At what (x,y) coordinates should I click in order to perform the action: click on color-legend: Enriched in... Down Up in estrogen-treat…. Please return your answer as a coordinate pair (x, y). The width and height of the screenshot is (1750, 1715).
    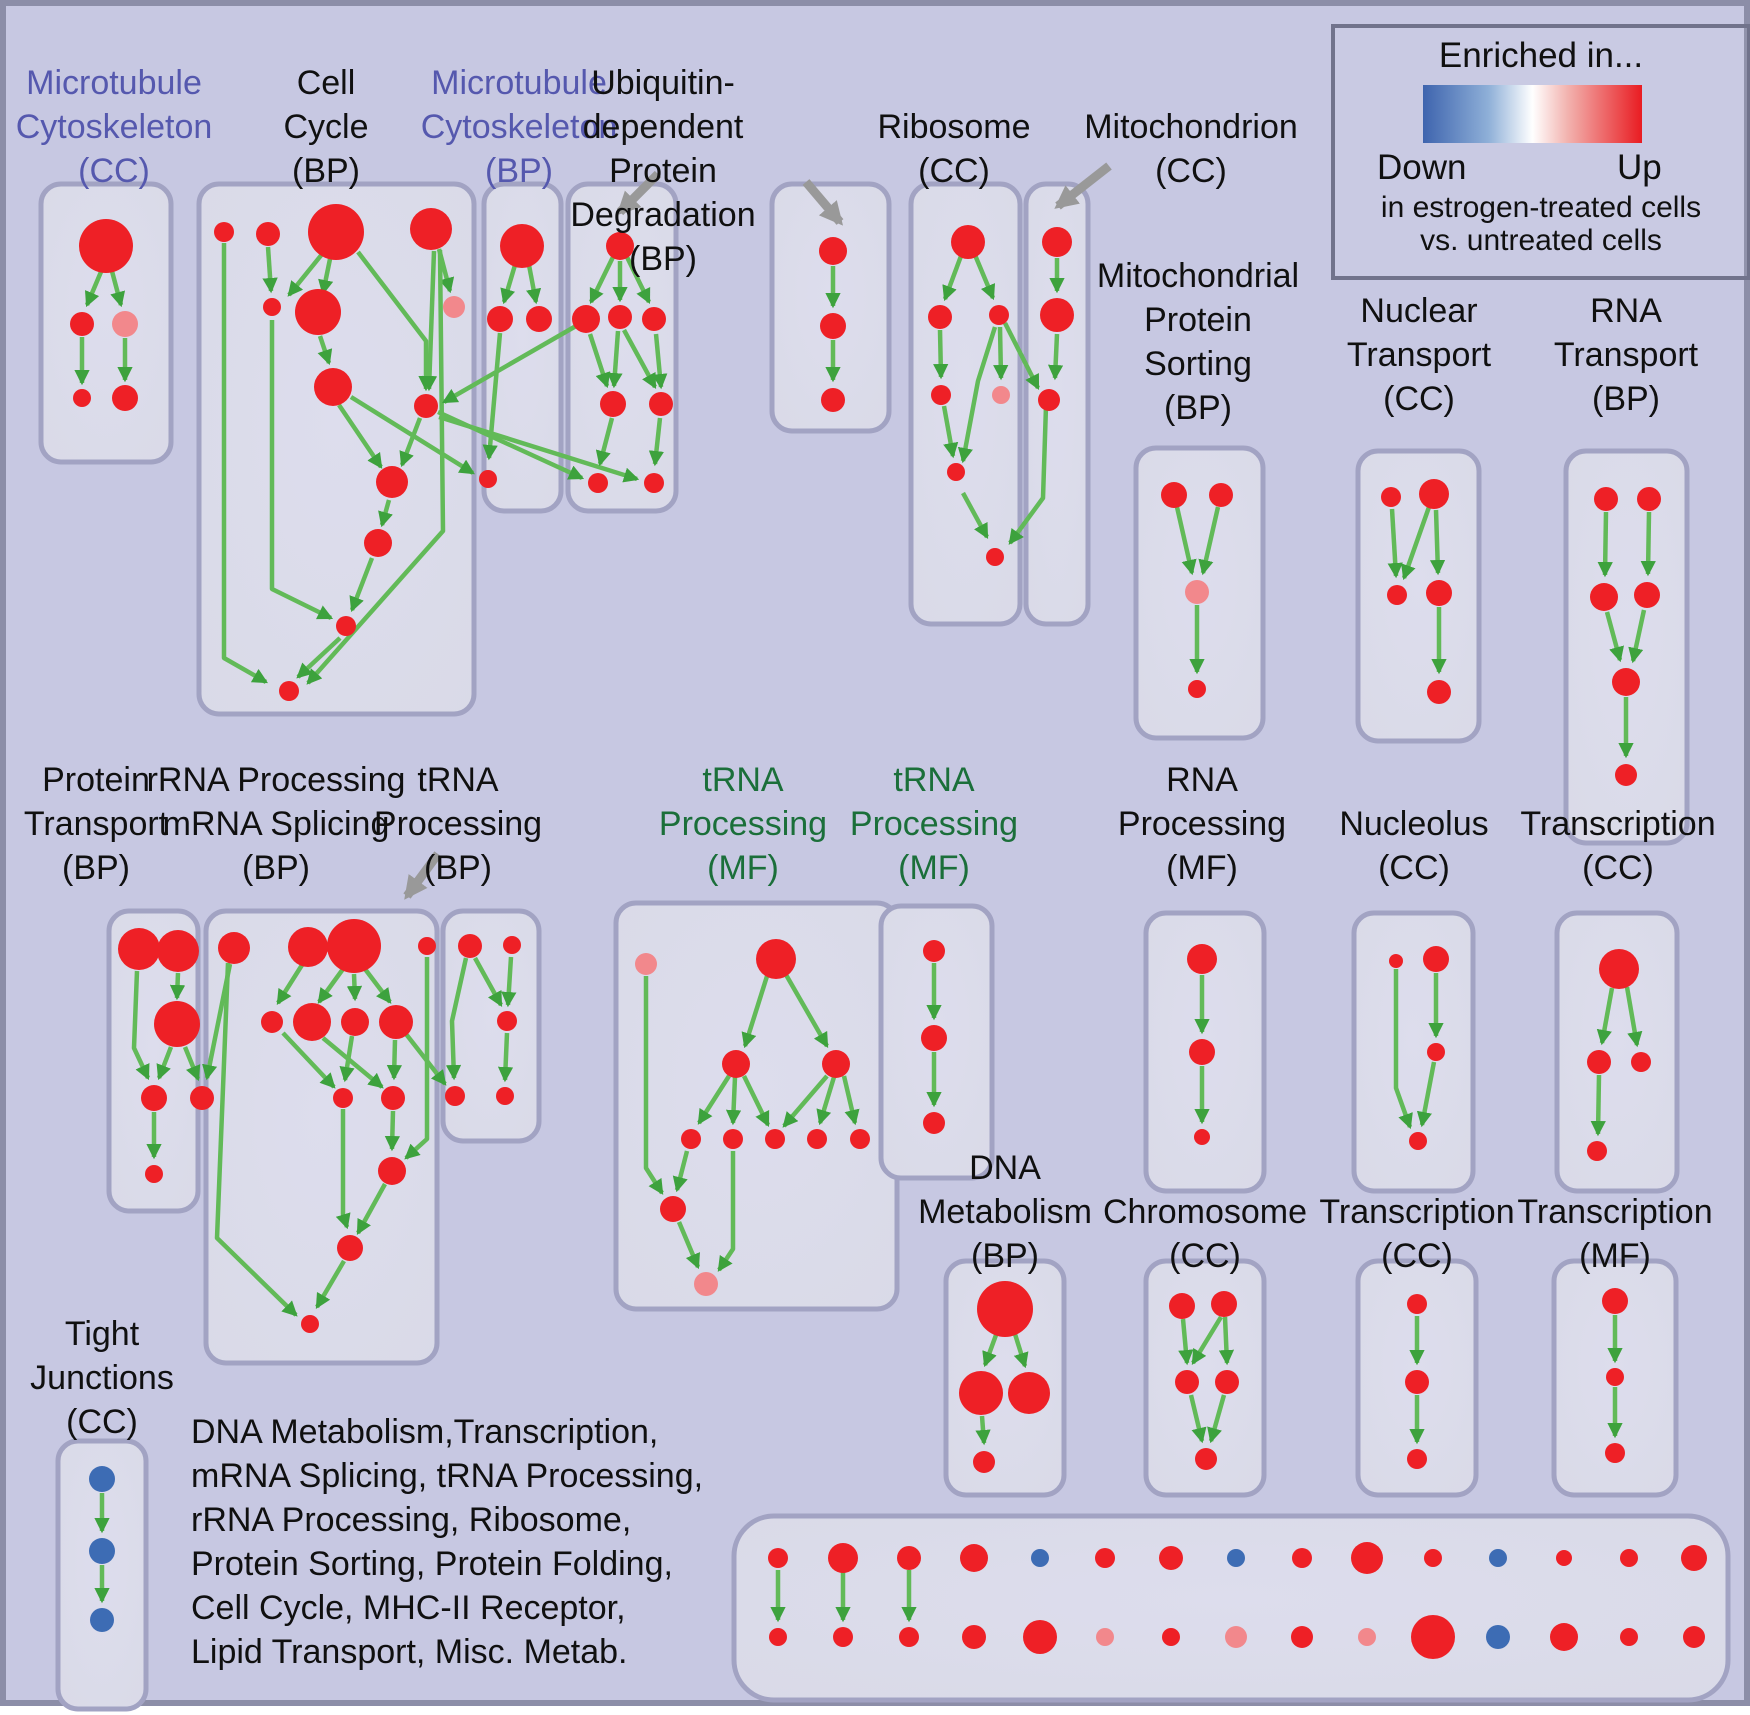
    Looking at the image, I should click on (1540, 152).